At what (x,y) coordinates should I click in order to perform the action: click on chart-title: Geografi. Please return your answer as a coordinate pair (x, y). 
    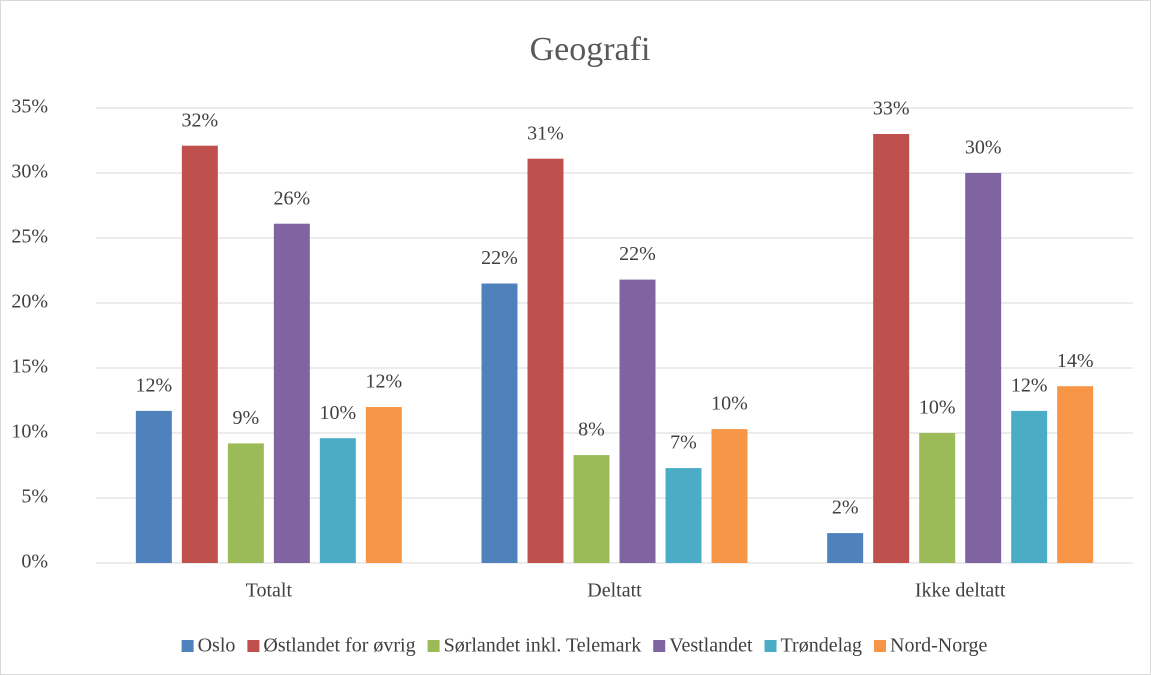
    Looking at the image, I should click on (590, 49).